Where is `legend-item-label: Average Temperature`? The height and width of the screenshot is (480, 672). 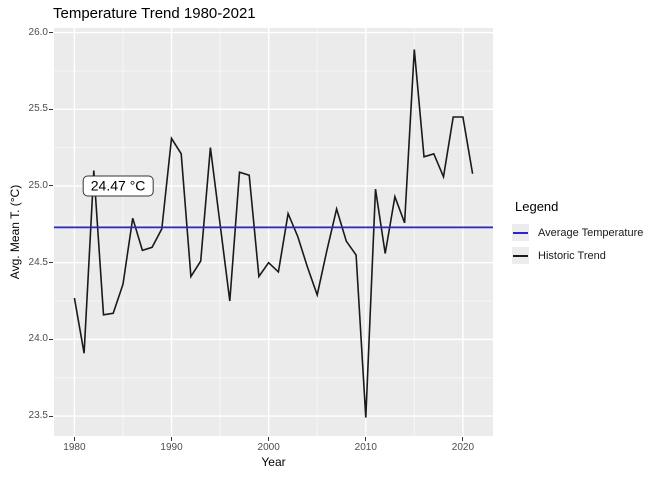
legend-item-label: Average Temperature is located at coordinates (591, 232).